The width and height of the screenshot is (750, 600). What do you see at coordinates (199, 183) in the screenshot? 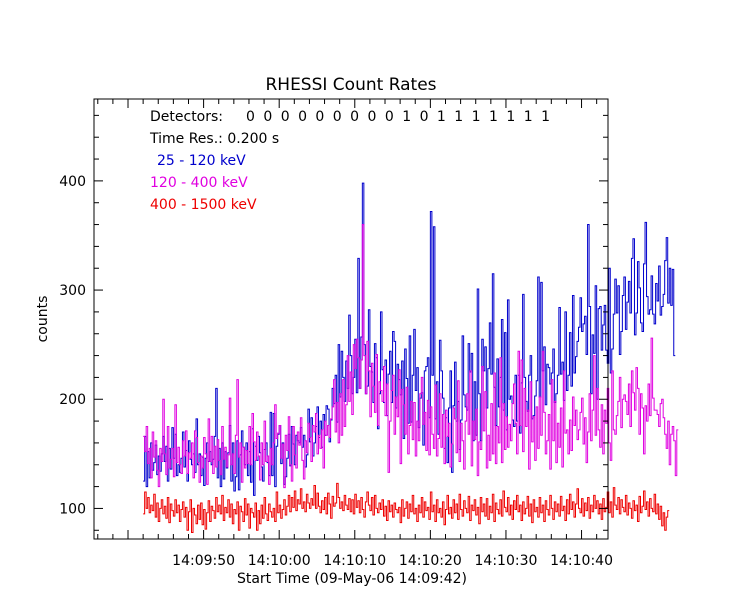
I see `legend-entry-mid: 120 - 400 keV` at bounding box center [199, 183].